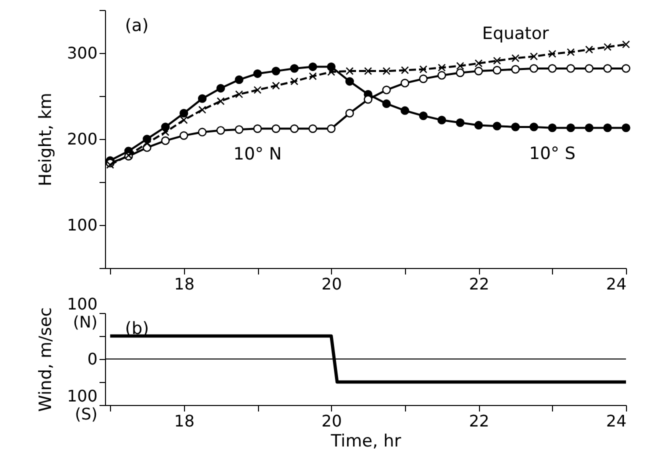  I want to click on x-axis-title: Time, hr, so click(366, 442).